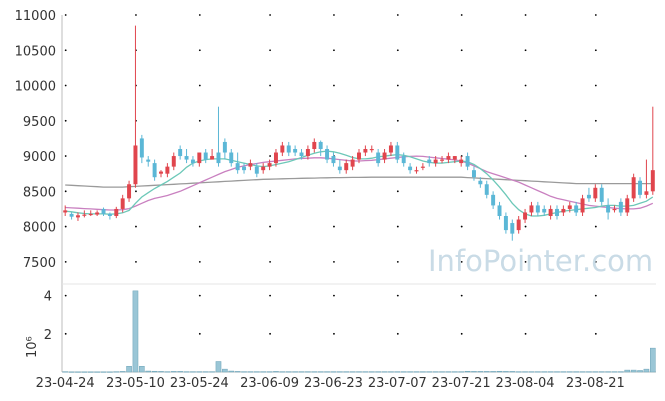 This screenshot has height=401, width=665. What do you see at coordinates (525, 383) in the screenshot?
I see `x-tick-label: 23-08-04` at bounding box center [525, 383].